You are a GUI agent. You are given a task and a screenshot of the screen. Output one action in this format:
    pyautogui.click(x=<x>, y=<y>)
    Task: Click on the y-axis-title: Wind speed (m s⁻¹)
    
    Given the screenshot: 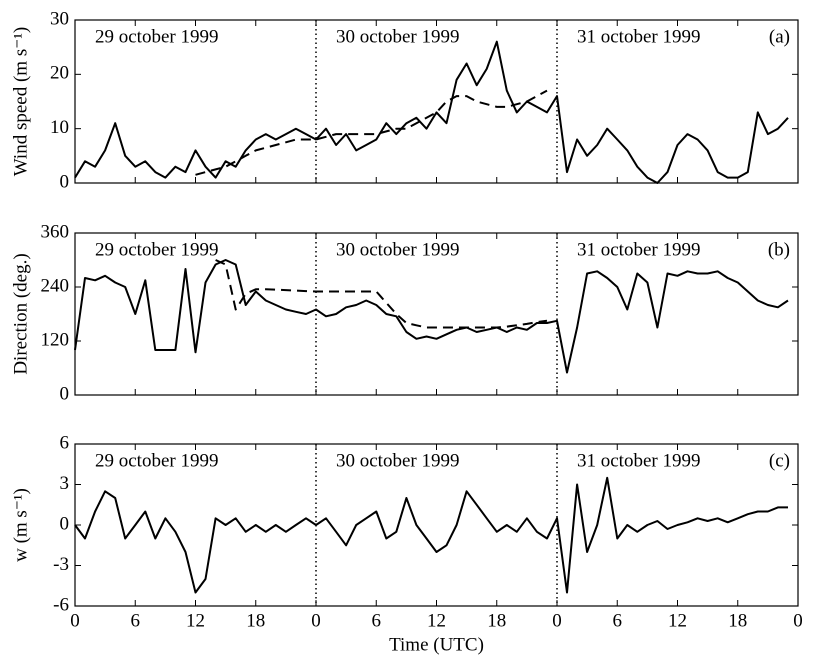 What is the action you would take?
    pyautogui.click(x=20, y=102)
    